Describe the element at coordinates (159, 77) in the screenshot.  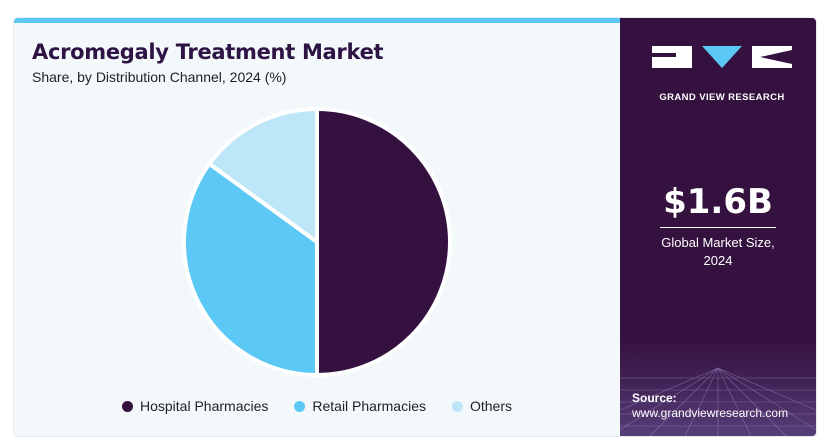
I see `chart-subtitle: Share, by Distribution Channel, 2024 (%)` at that location.